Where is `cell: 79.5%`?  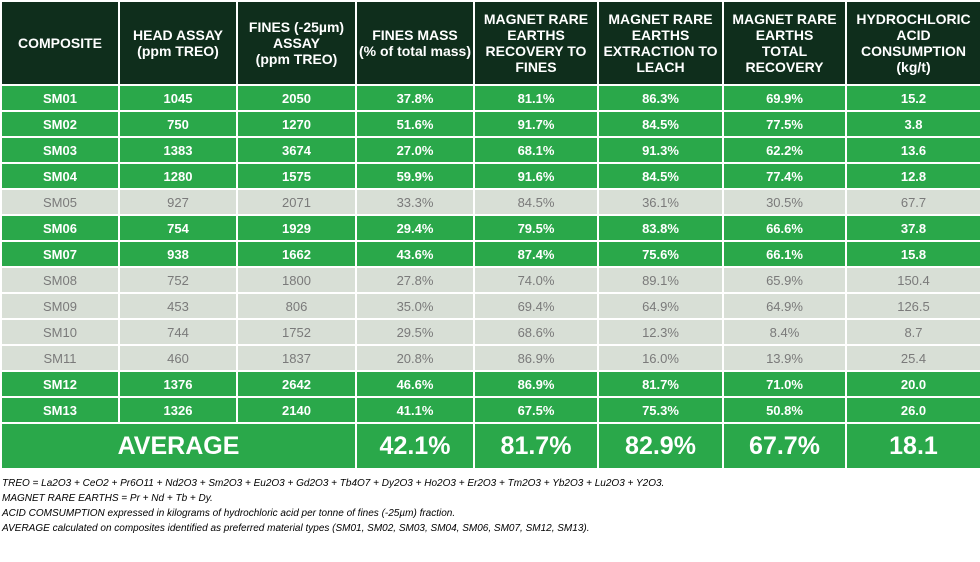
cell: 79.5% is located at coordinates (536, 228).